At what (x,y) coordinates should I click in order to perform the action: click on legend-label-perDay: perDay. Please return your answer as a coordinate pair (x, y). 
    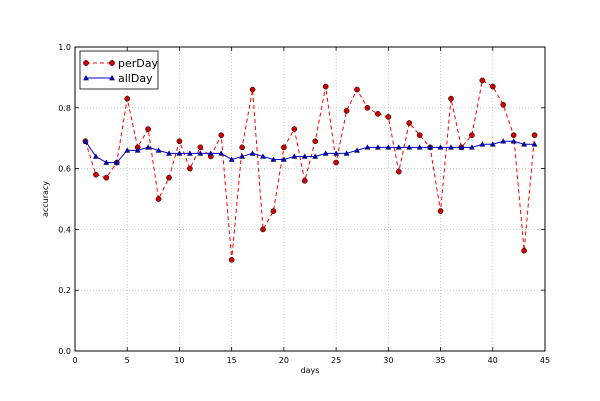
    Looking at the image, I should click on (138, 63).